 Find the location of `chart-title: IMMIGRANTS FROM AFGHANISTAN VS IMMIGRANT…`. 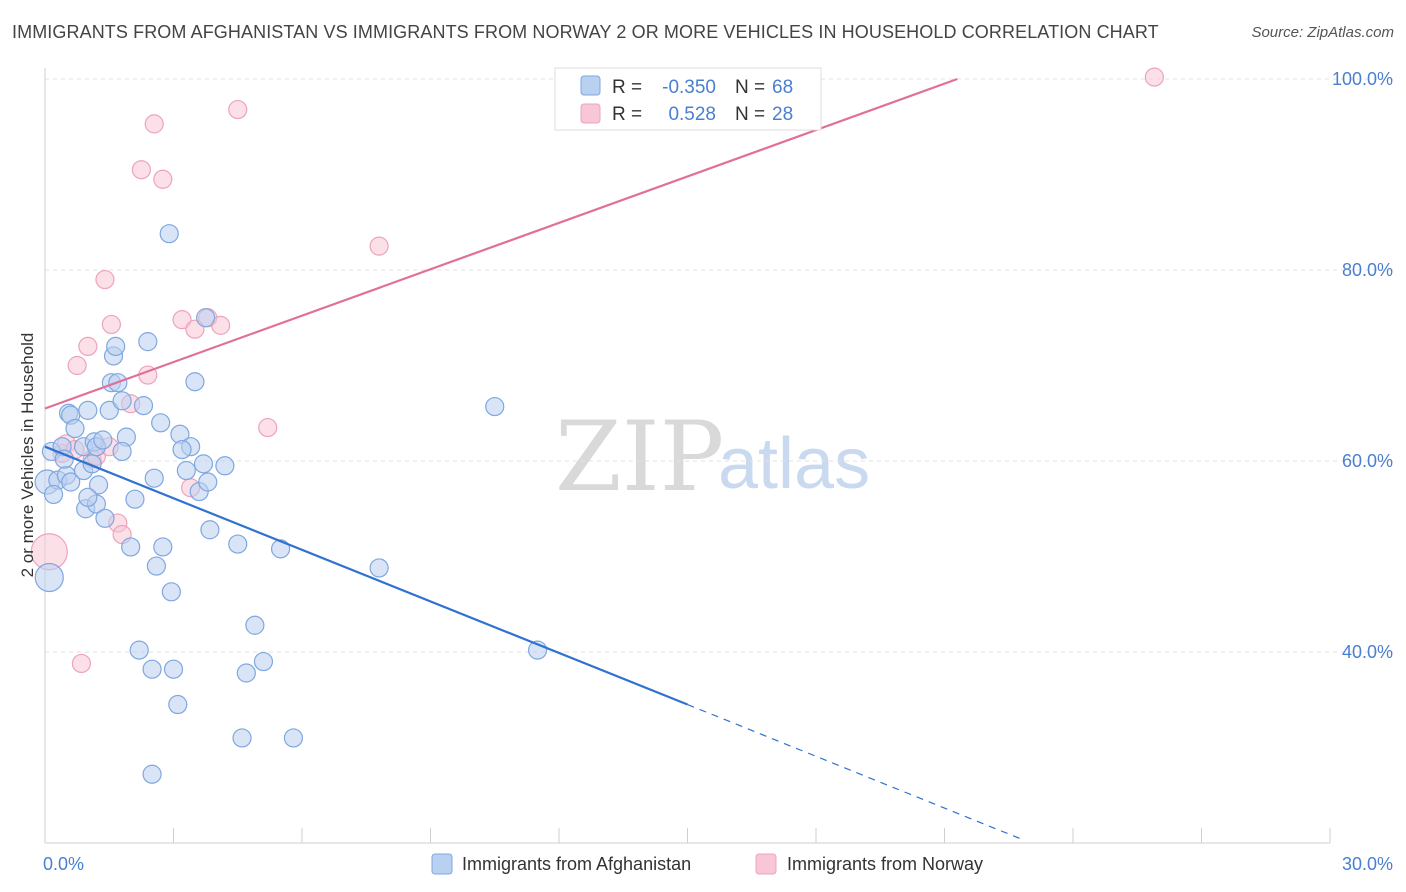

chart-title: IMMIGRANTS FROM AFGHANISTAN VS IMMIGRANT… is located at coordinates (585, 32).